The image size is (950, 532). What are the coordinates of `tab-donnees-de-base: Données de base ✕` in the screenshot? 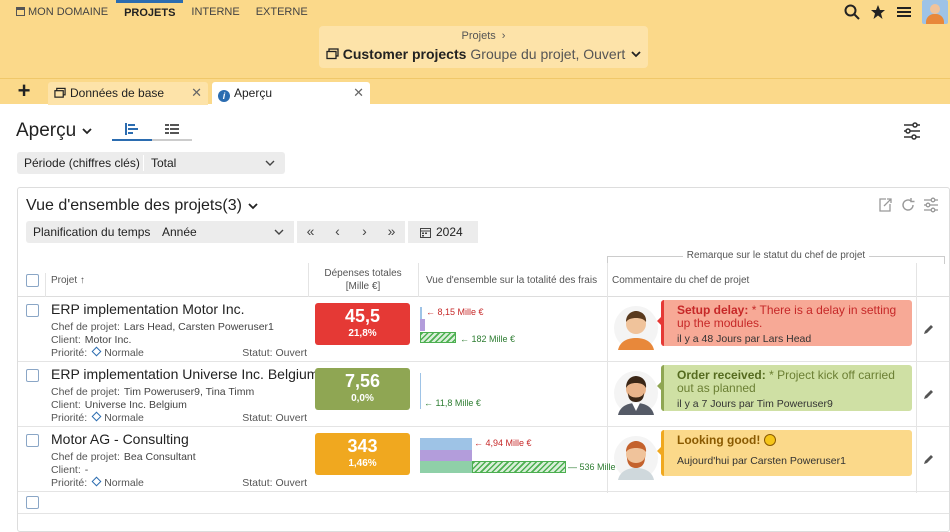 It's located at (128, 93).